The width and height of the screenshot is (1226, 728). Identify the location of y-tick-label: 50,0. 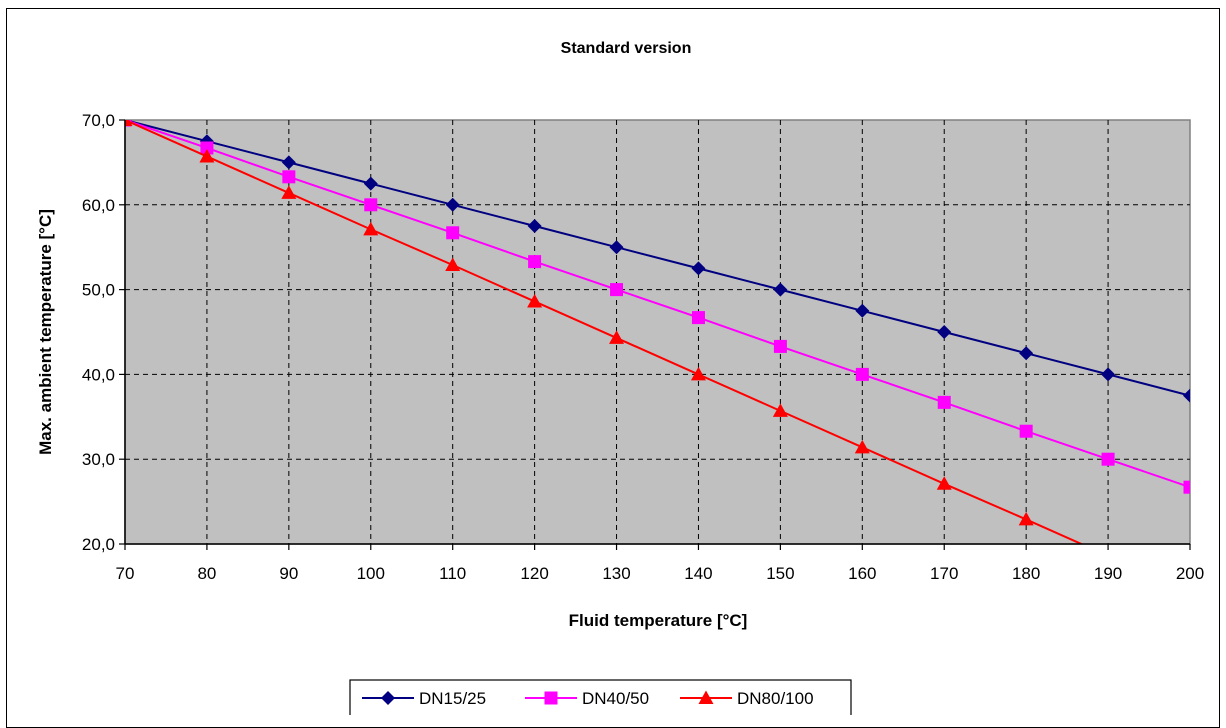
(98, 290).